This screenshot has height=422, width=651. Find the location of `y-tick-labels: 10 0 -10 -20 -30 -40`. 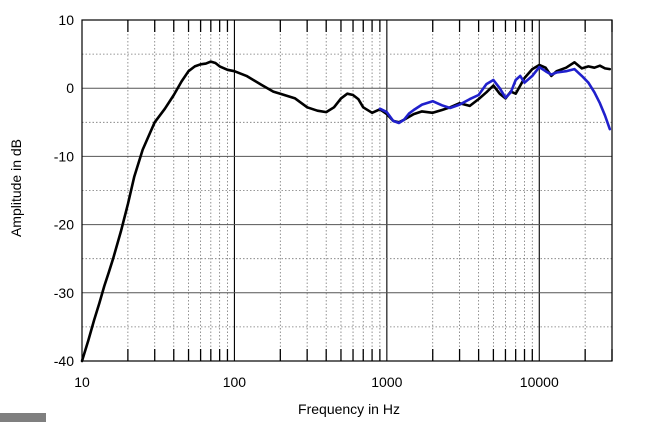

y-tick-labels: 10 0 -10 -20 -30 -40 is located at coordinates (64, 190).